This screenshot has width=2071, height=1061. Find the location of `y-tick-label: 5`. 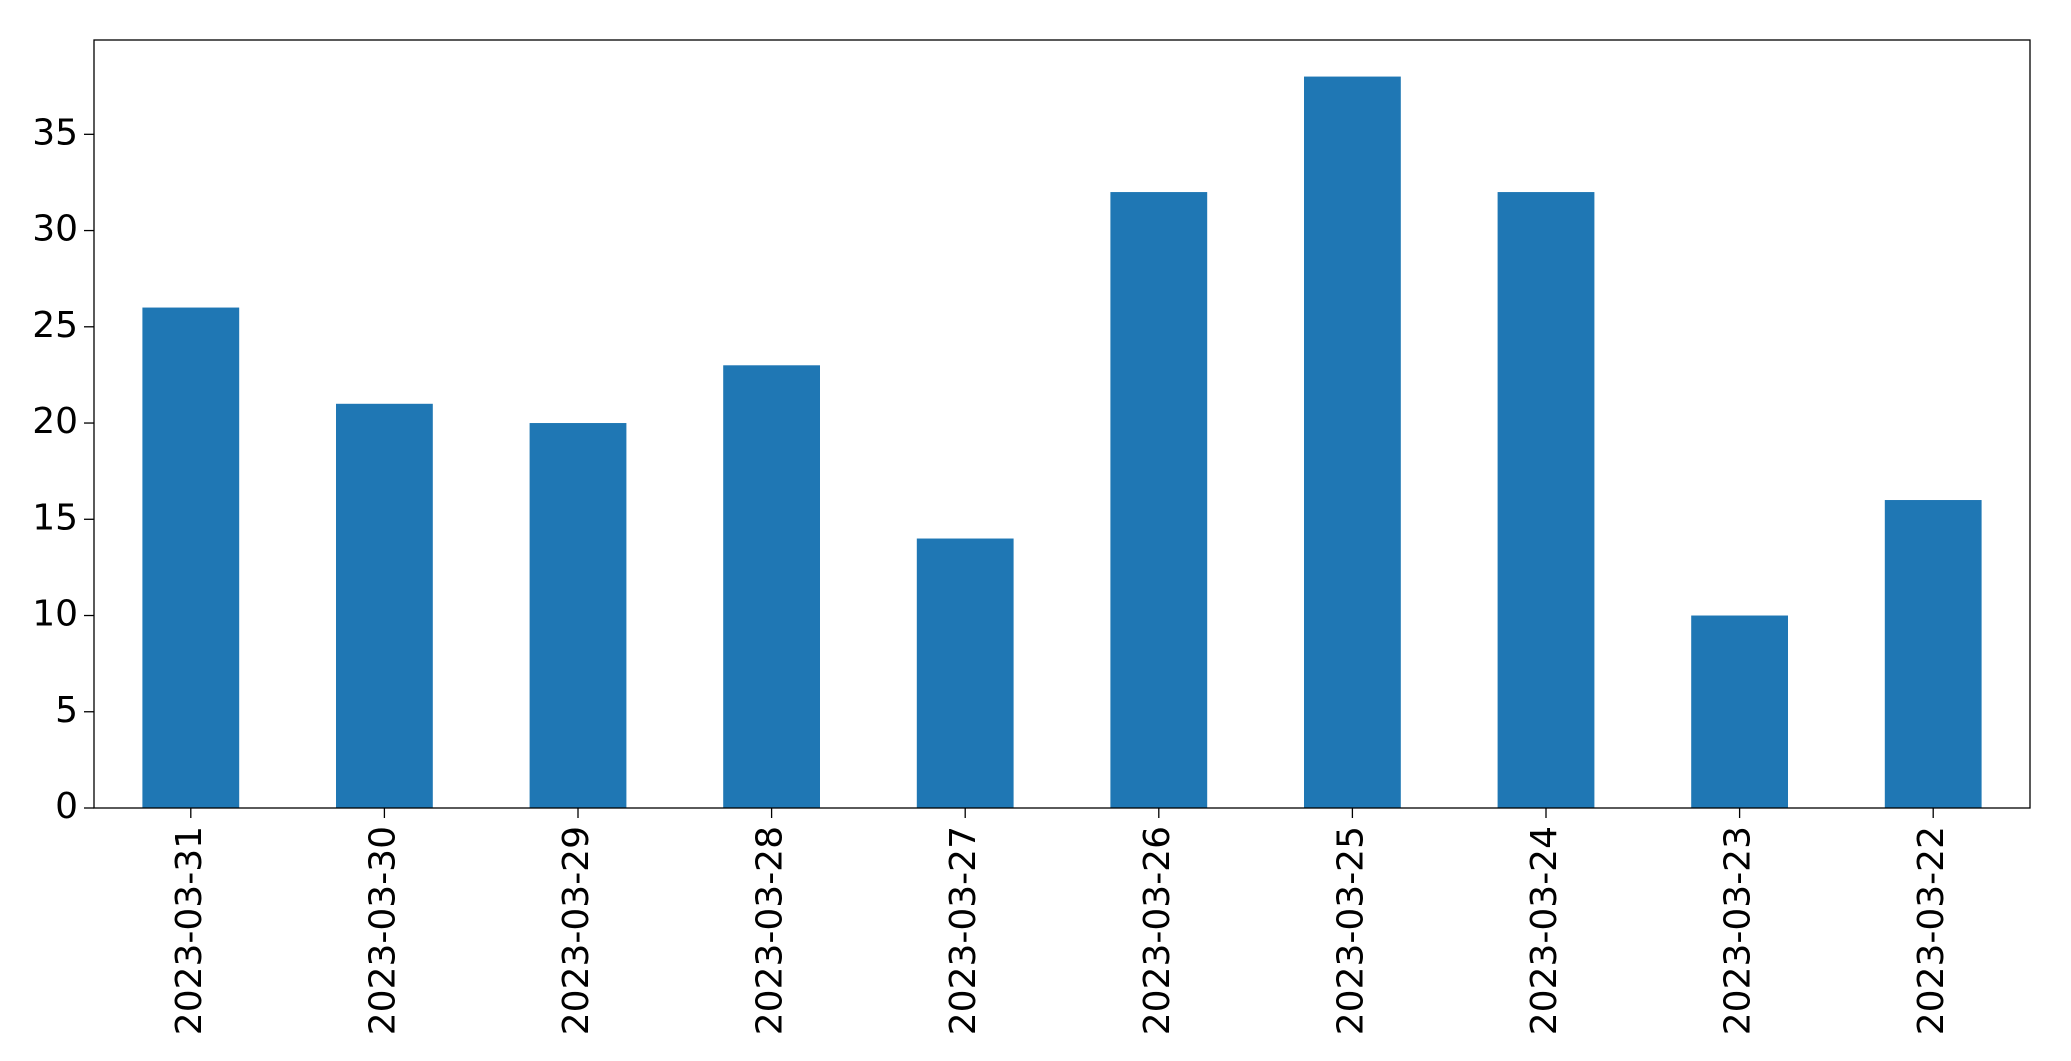

y-tick-label: 5 is located at coordinates (66, 710).